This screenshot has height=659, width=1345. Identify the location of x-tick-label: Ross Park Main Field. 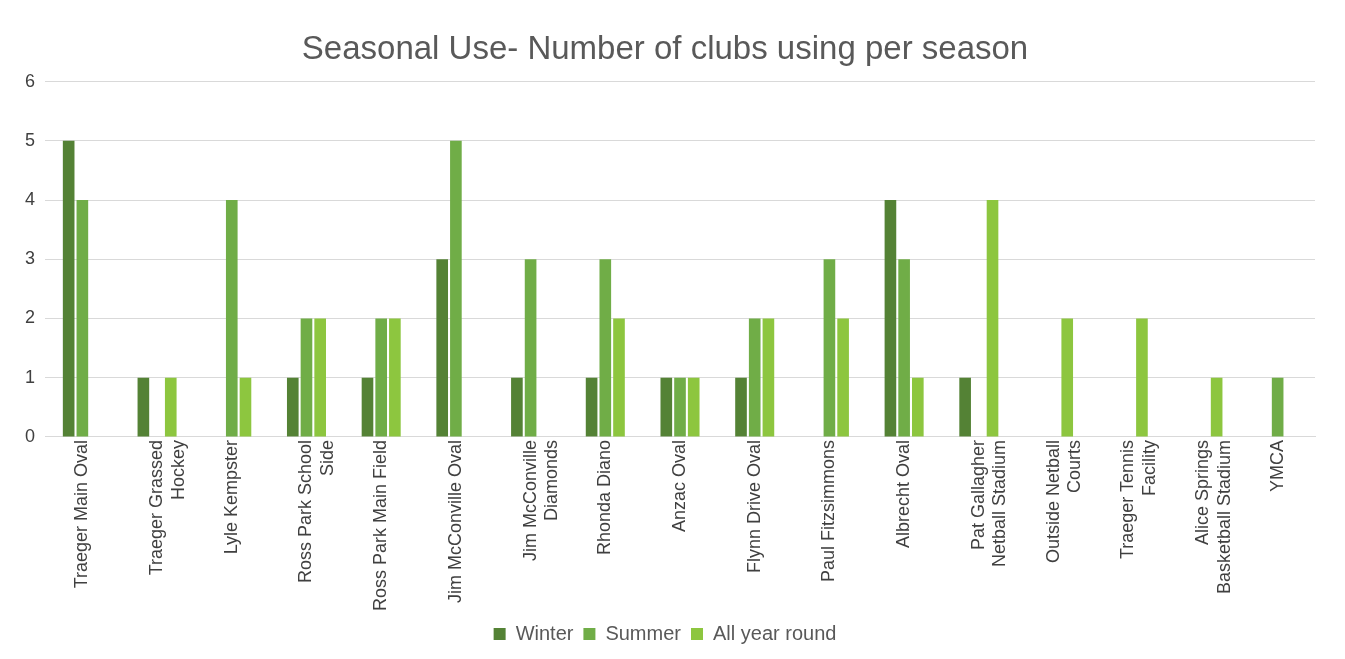
(380, 525).